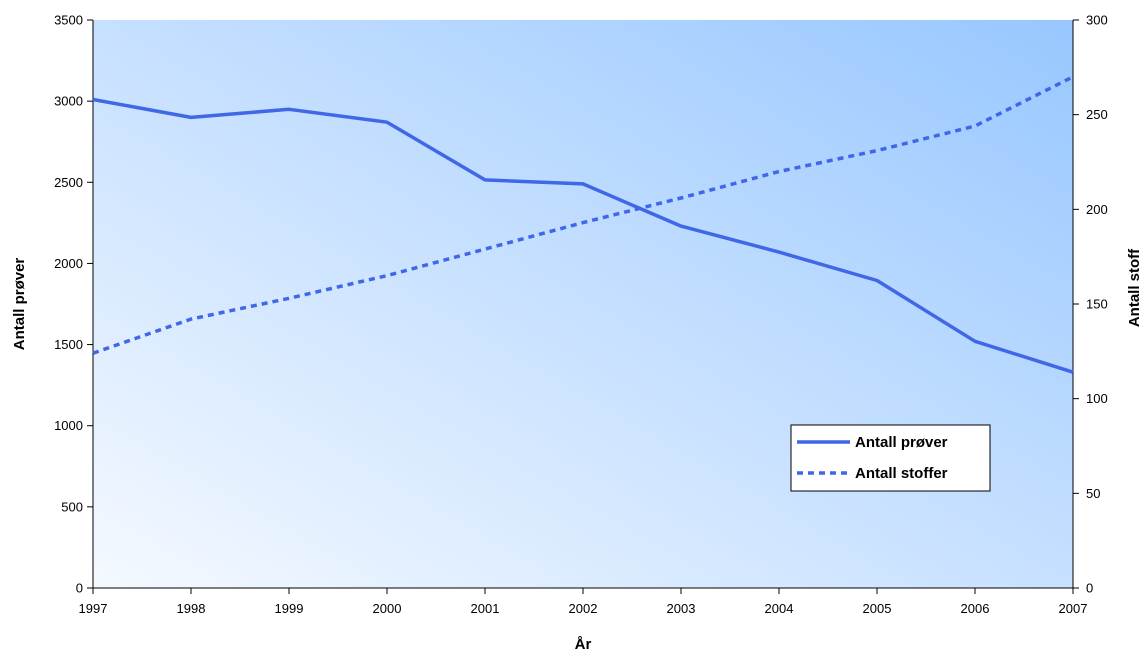  I want to click on x-tick-label: 2006, so click(975, 608).